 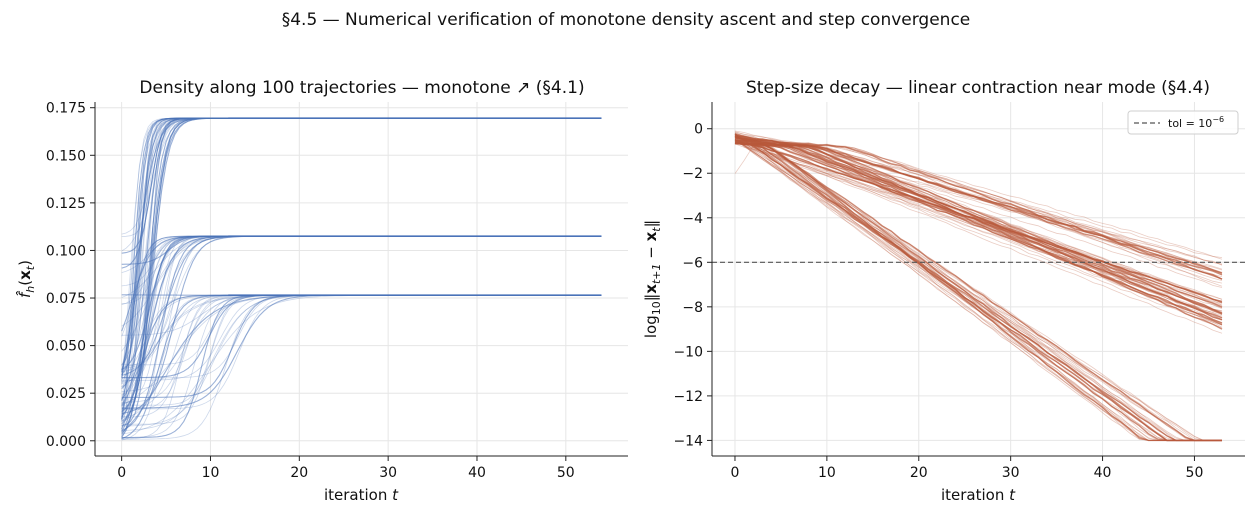 What do you see at coordinates (1183, 122) in the screenshot?
I see `step-size-legend: tol = 10−6` at bounding box center [1183, 122].